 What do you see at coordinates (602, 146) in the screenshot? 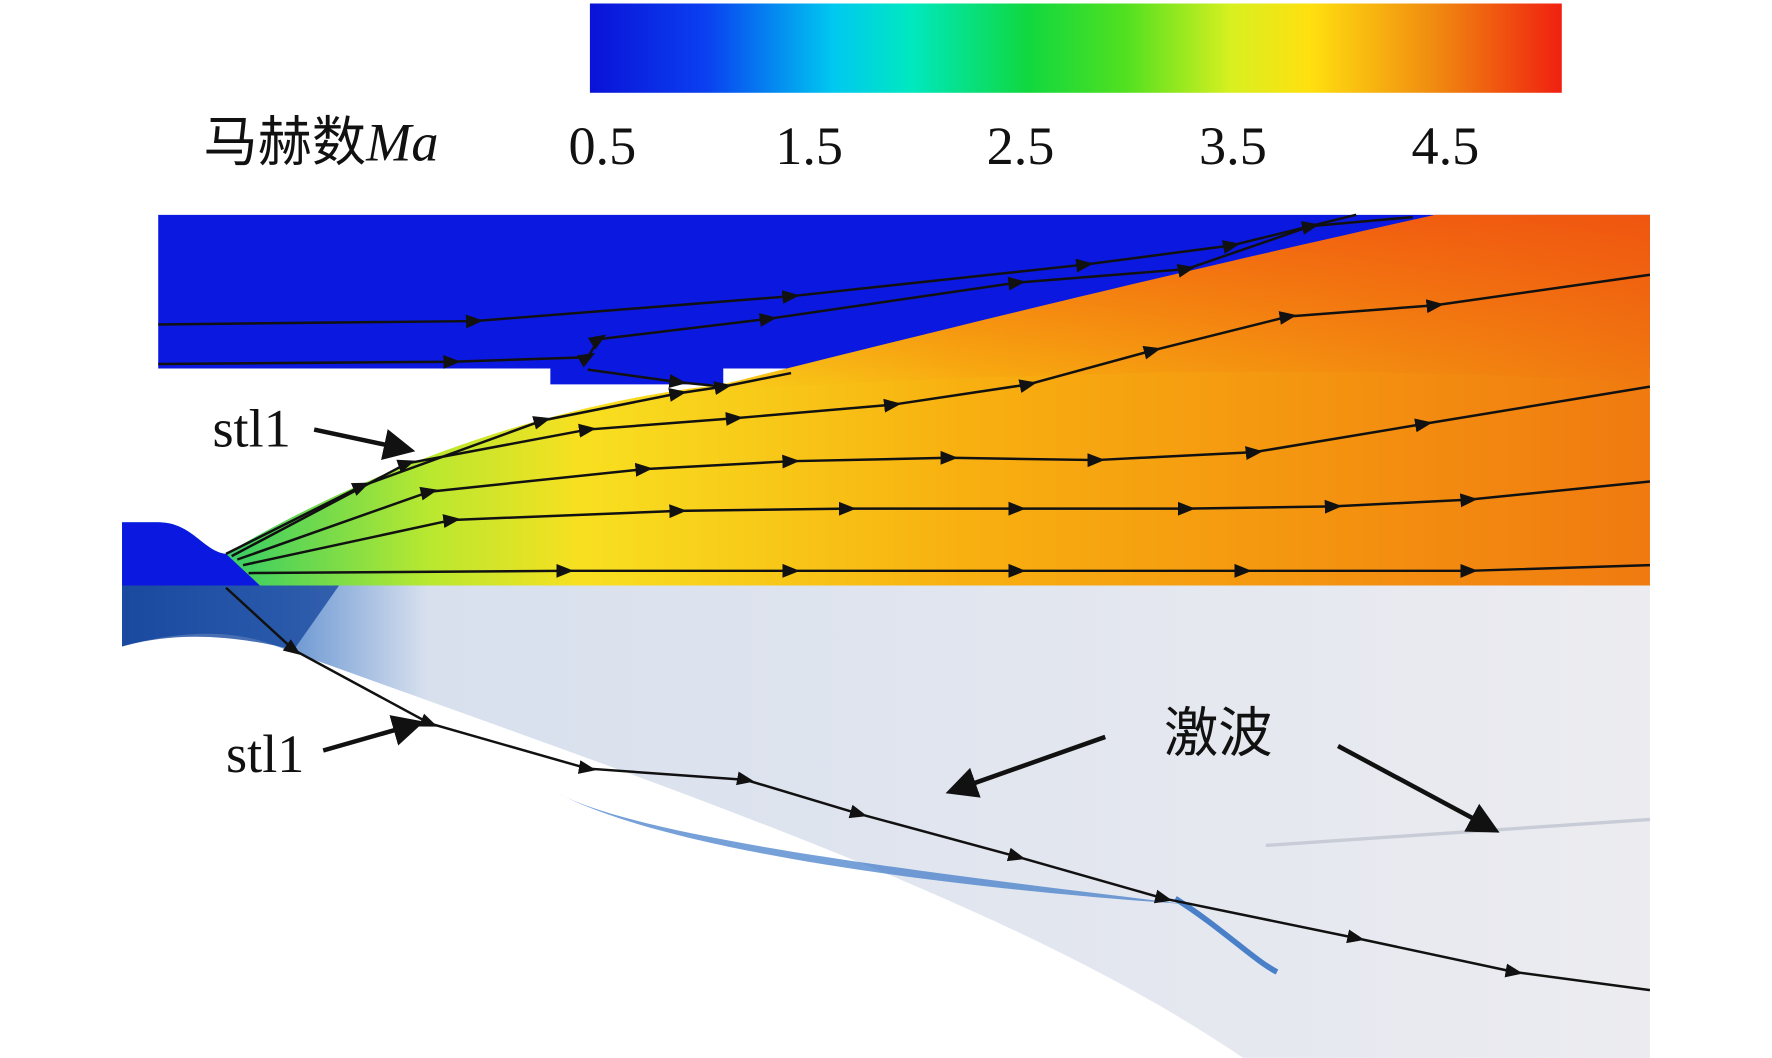
I see `colorbar-tick-label: 0.5` at bounding box center [602, 146].